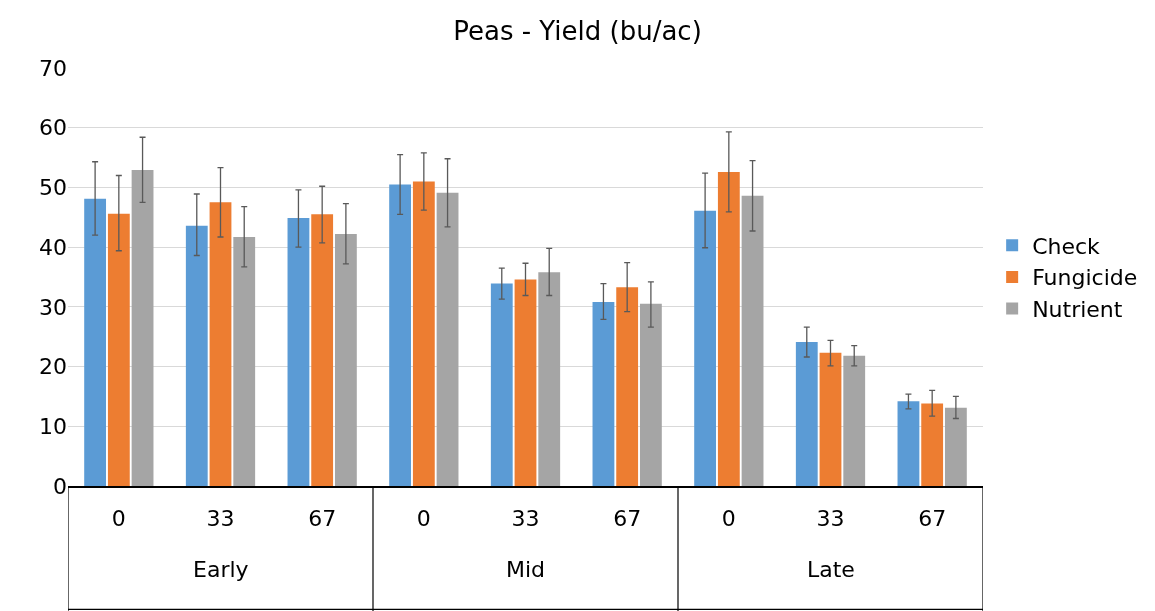 The image size is (1155, 611). I want to click on text: Mid, so click(526, 569).